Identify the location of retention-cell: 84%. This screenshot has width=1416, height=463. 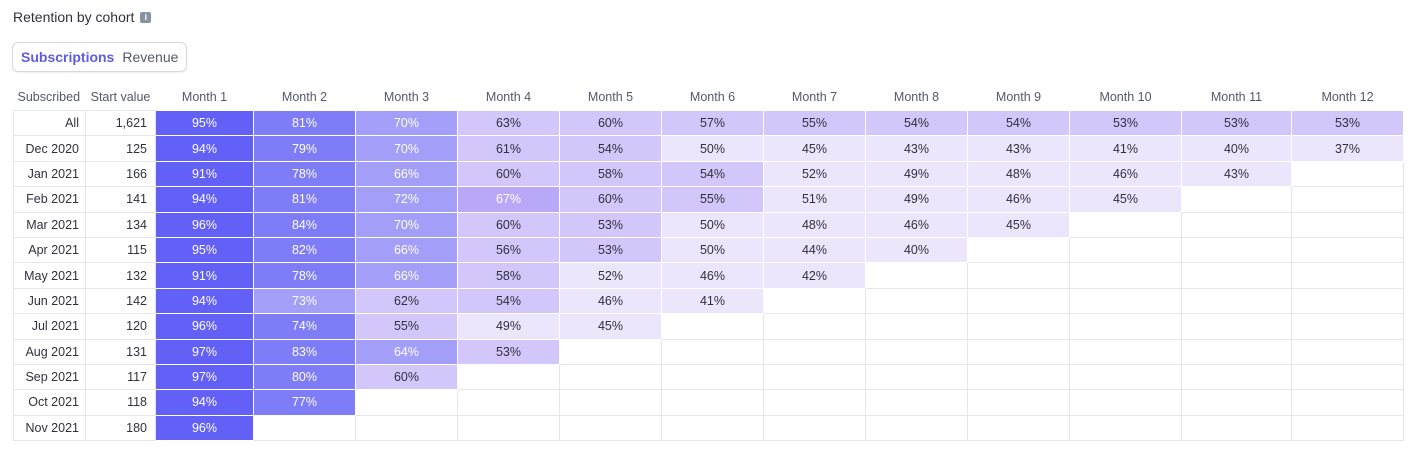
(304, 224).